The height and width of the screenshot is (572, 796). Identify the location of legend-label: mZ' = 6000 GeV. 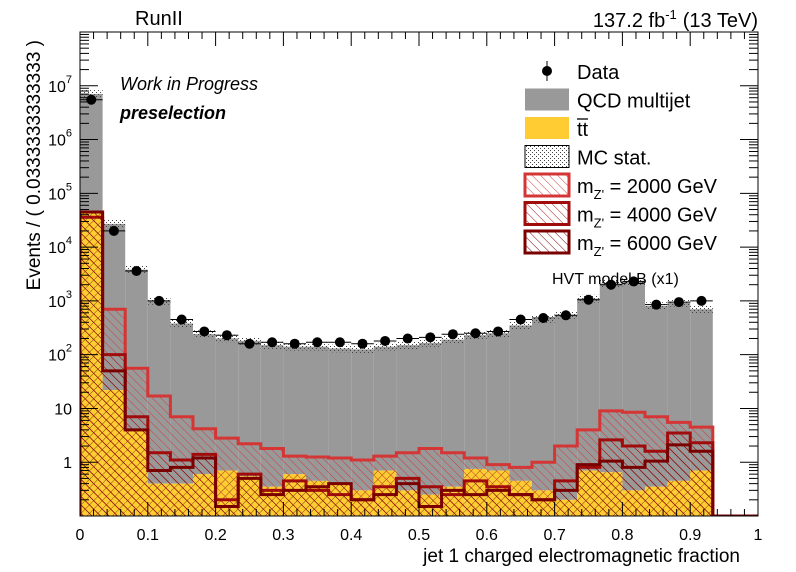
(647, 246).